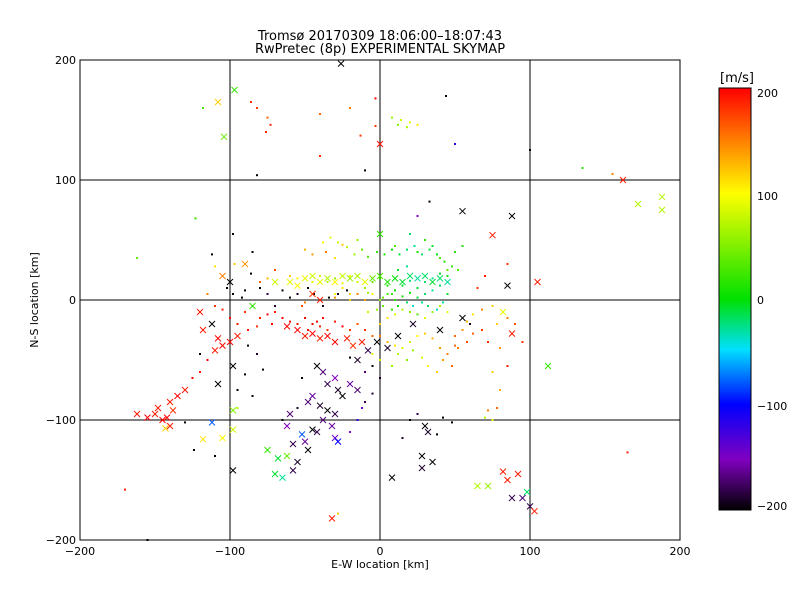 The image size is (800, 600). What do you see at coordinates (61, 420) in the screenshot?
I see `y-tick-label: −100` at bounding box center [61, 420].